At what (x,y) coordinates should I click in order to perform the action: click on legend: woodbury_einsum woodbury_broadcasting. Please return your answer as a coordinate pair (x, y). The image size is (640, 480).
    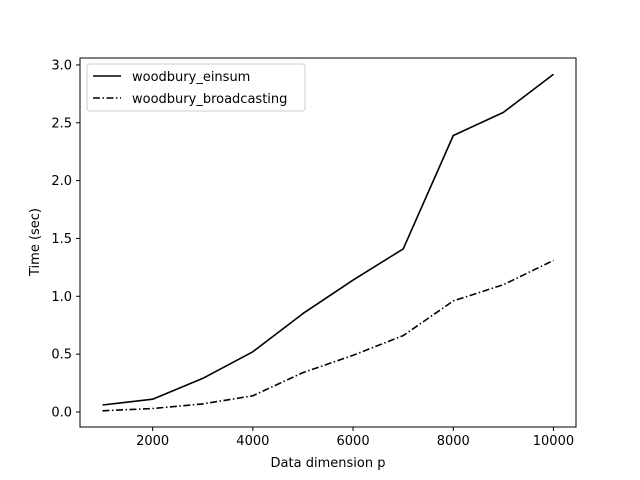
    Looking at the image, I should click on (196, 87).